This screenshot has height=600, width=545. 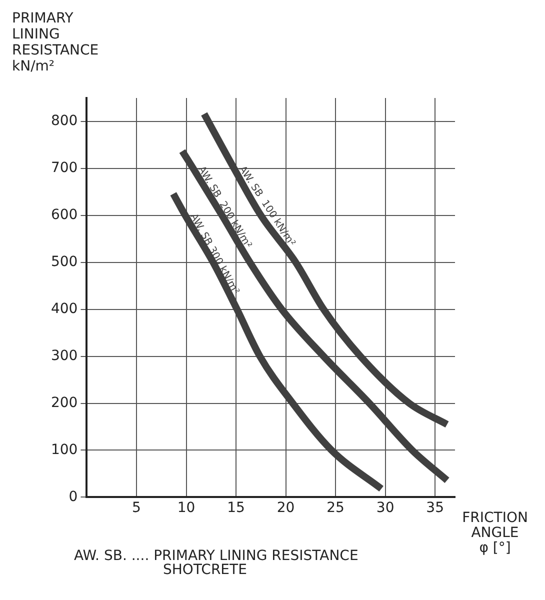 What do you see at coordinates (64, 168) in the screenshot?
I see `y-tick-label: 700` at bounding box center [64, 168].